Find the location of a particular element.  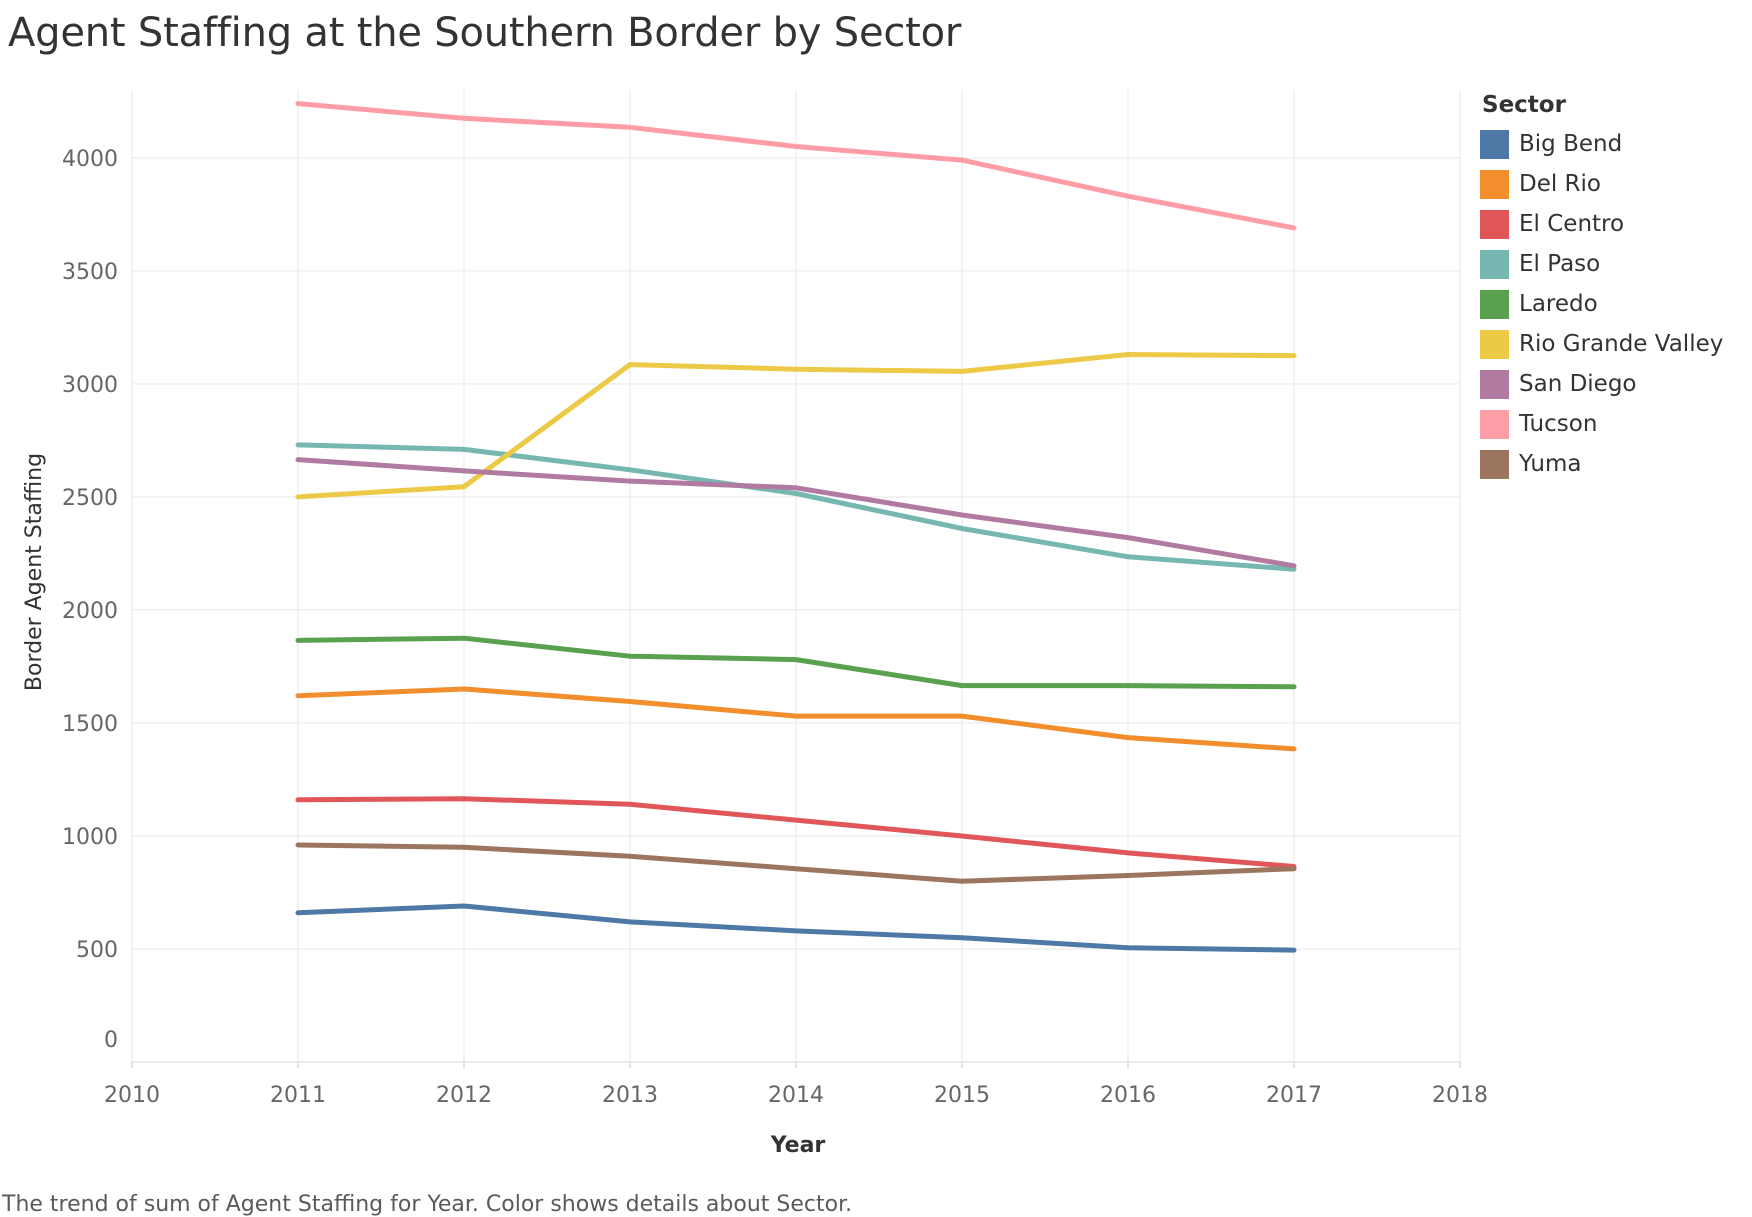

legend-item-san-diego: San Diego is located at coordinates (1614, 384).